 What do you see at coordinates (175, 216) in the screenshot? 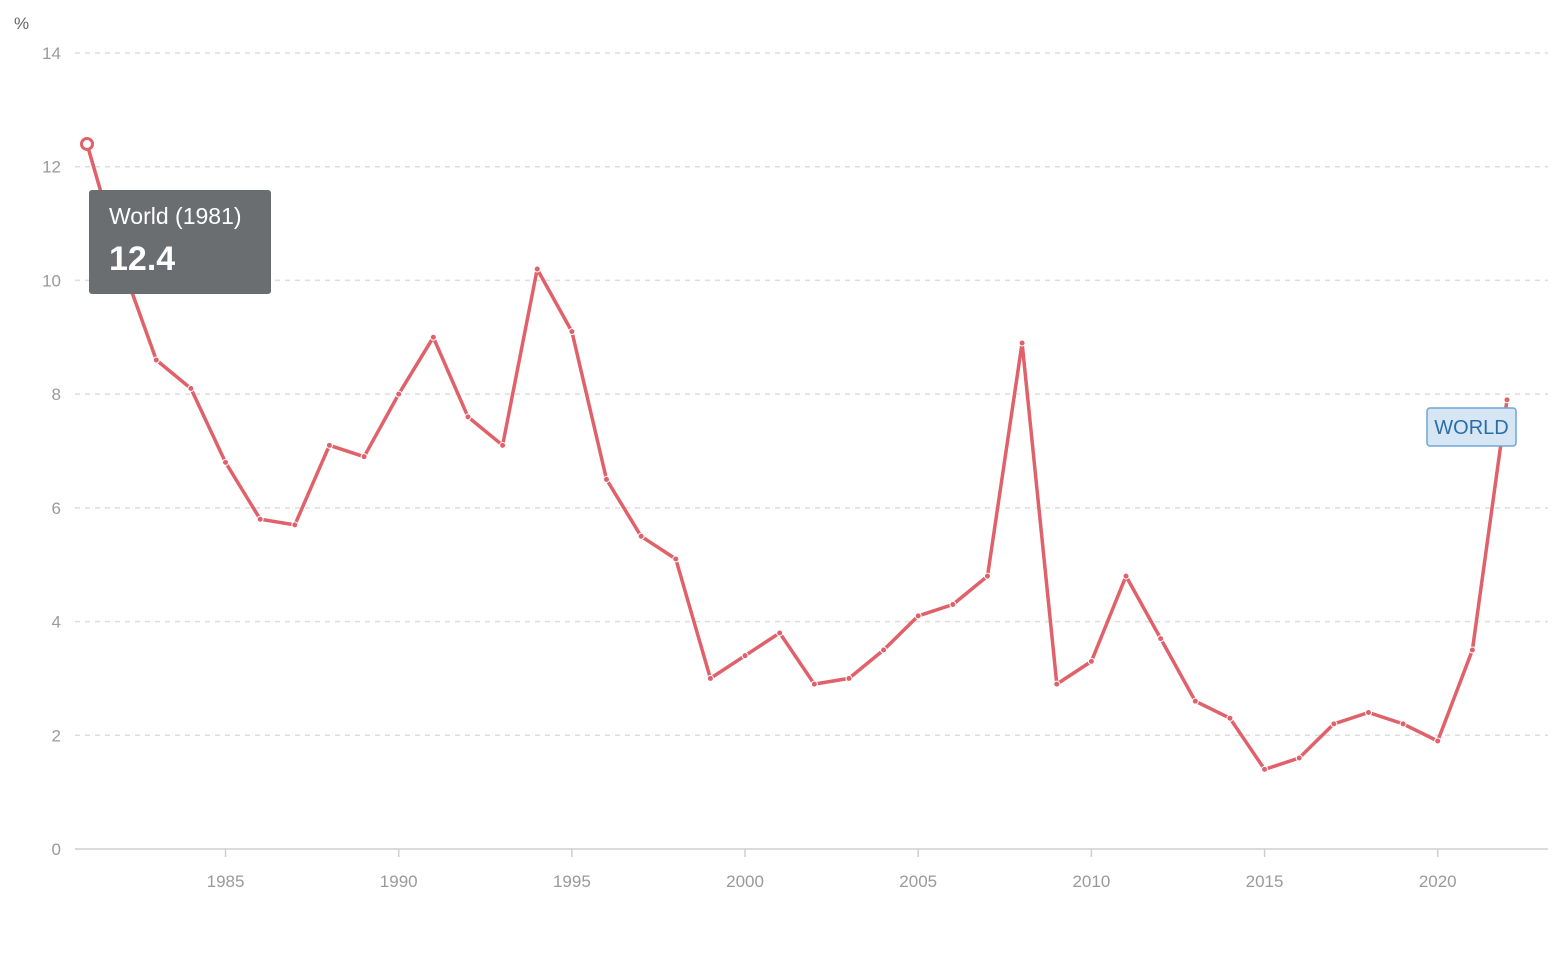
I see `tooltip-title: World (1981)` at bounding box center [175, 216].